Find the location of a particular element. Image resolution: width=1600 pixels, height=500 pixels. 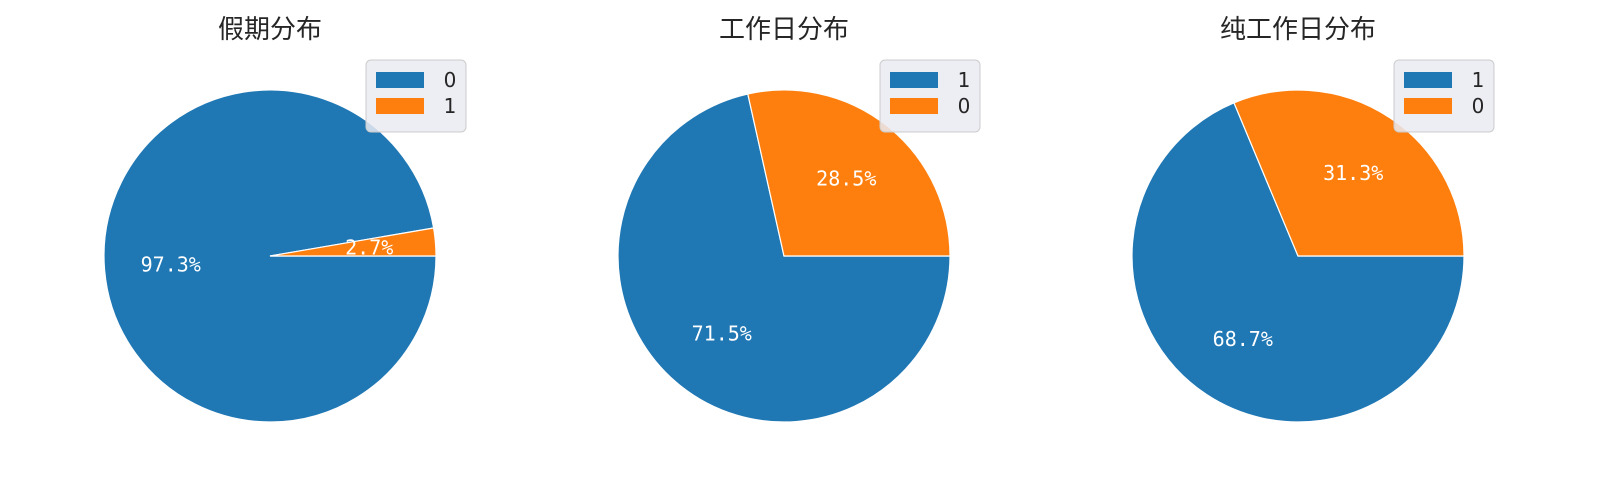

legend: 01 is located at coordinates (416, 96).